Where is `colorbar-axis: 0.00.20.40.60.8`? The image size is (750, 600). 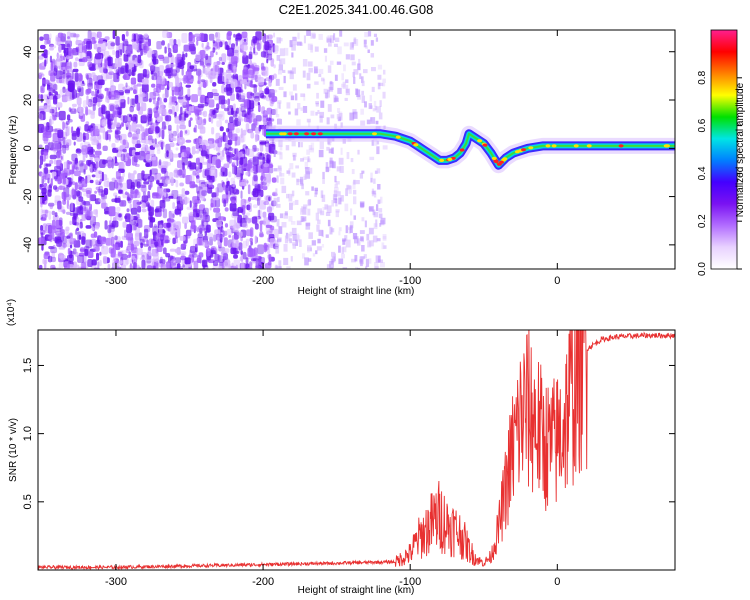 colorbar-axis: 0.00.20.40.60.8 is located at coordinates (719, 173).